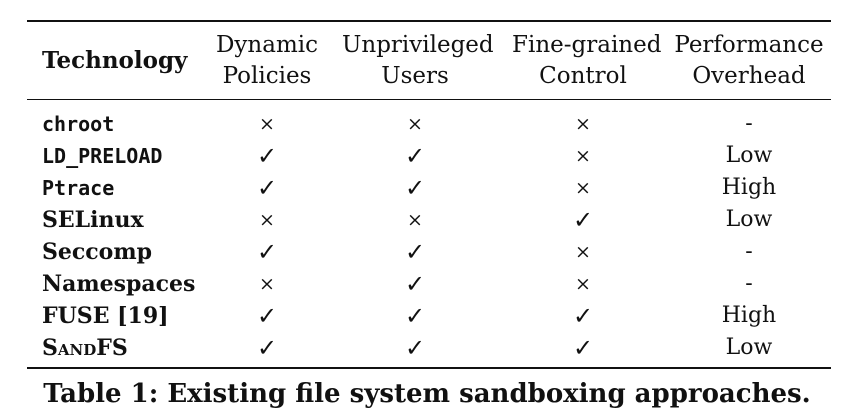 The height and width of the screenshot is (419, 854). Describe the element at coordinates (267, 61) in the screenshot. I see `header-dynamic-policies: Dynamic Policies` at that location.